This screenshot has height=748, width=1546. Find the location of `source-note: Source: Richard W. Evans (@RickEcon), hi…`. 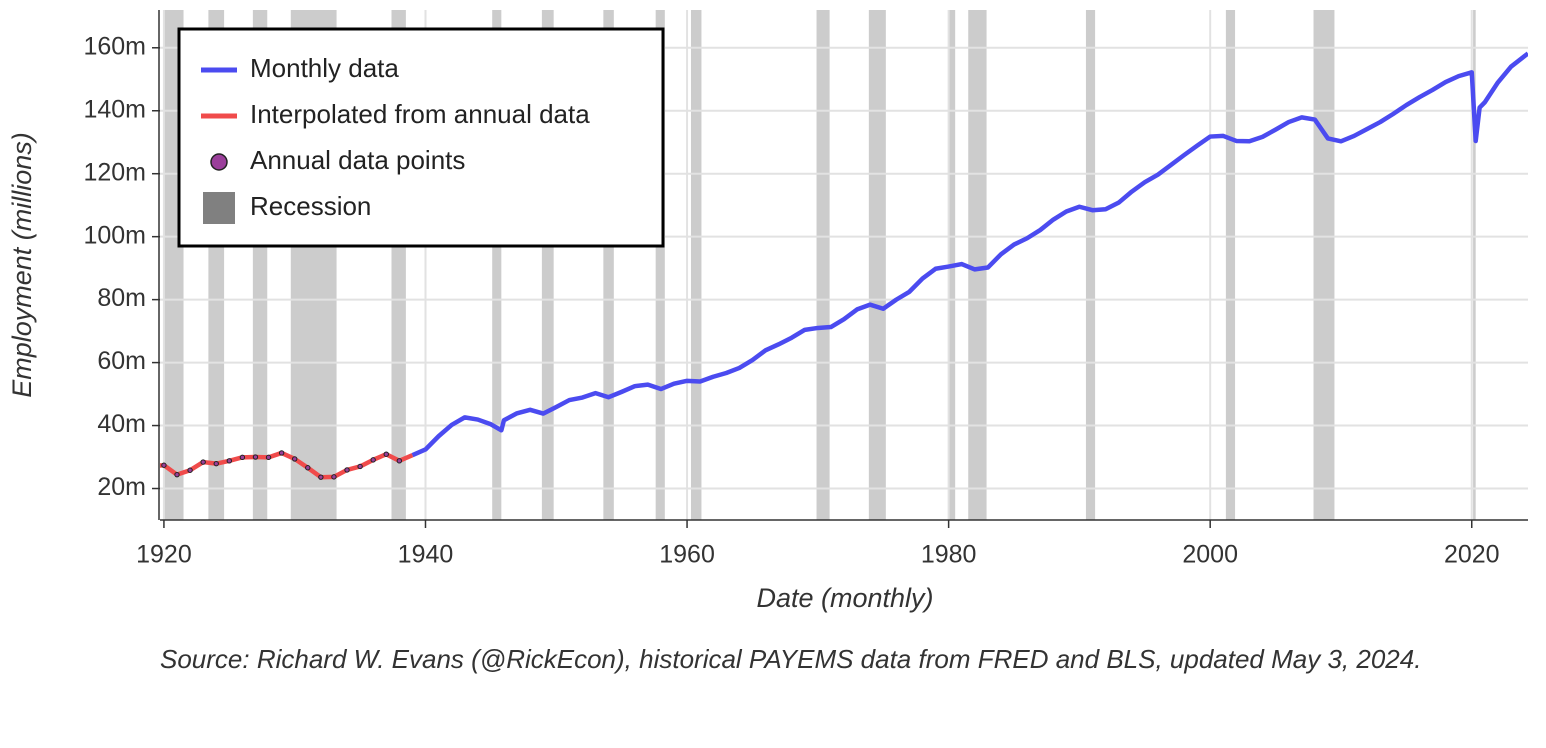

source-note: Source: Richard W. Evans (@RickEcon), hi… is located at coordinates (791, 659).